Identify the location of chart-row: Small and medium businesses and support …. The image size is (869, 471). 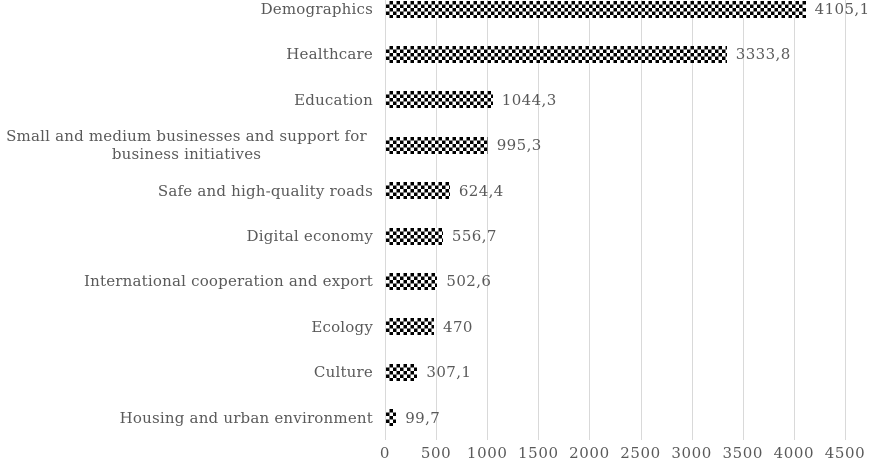
(434, 145).